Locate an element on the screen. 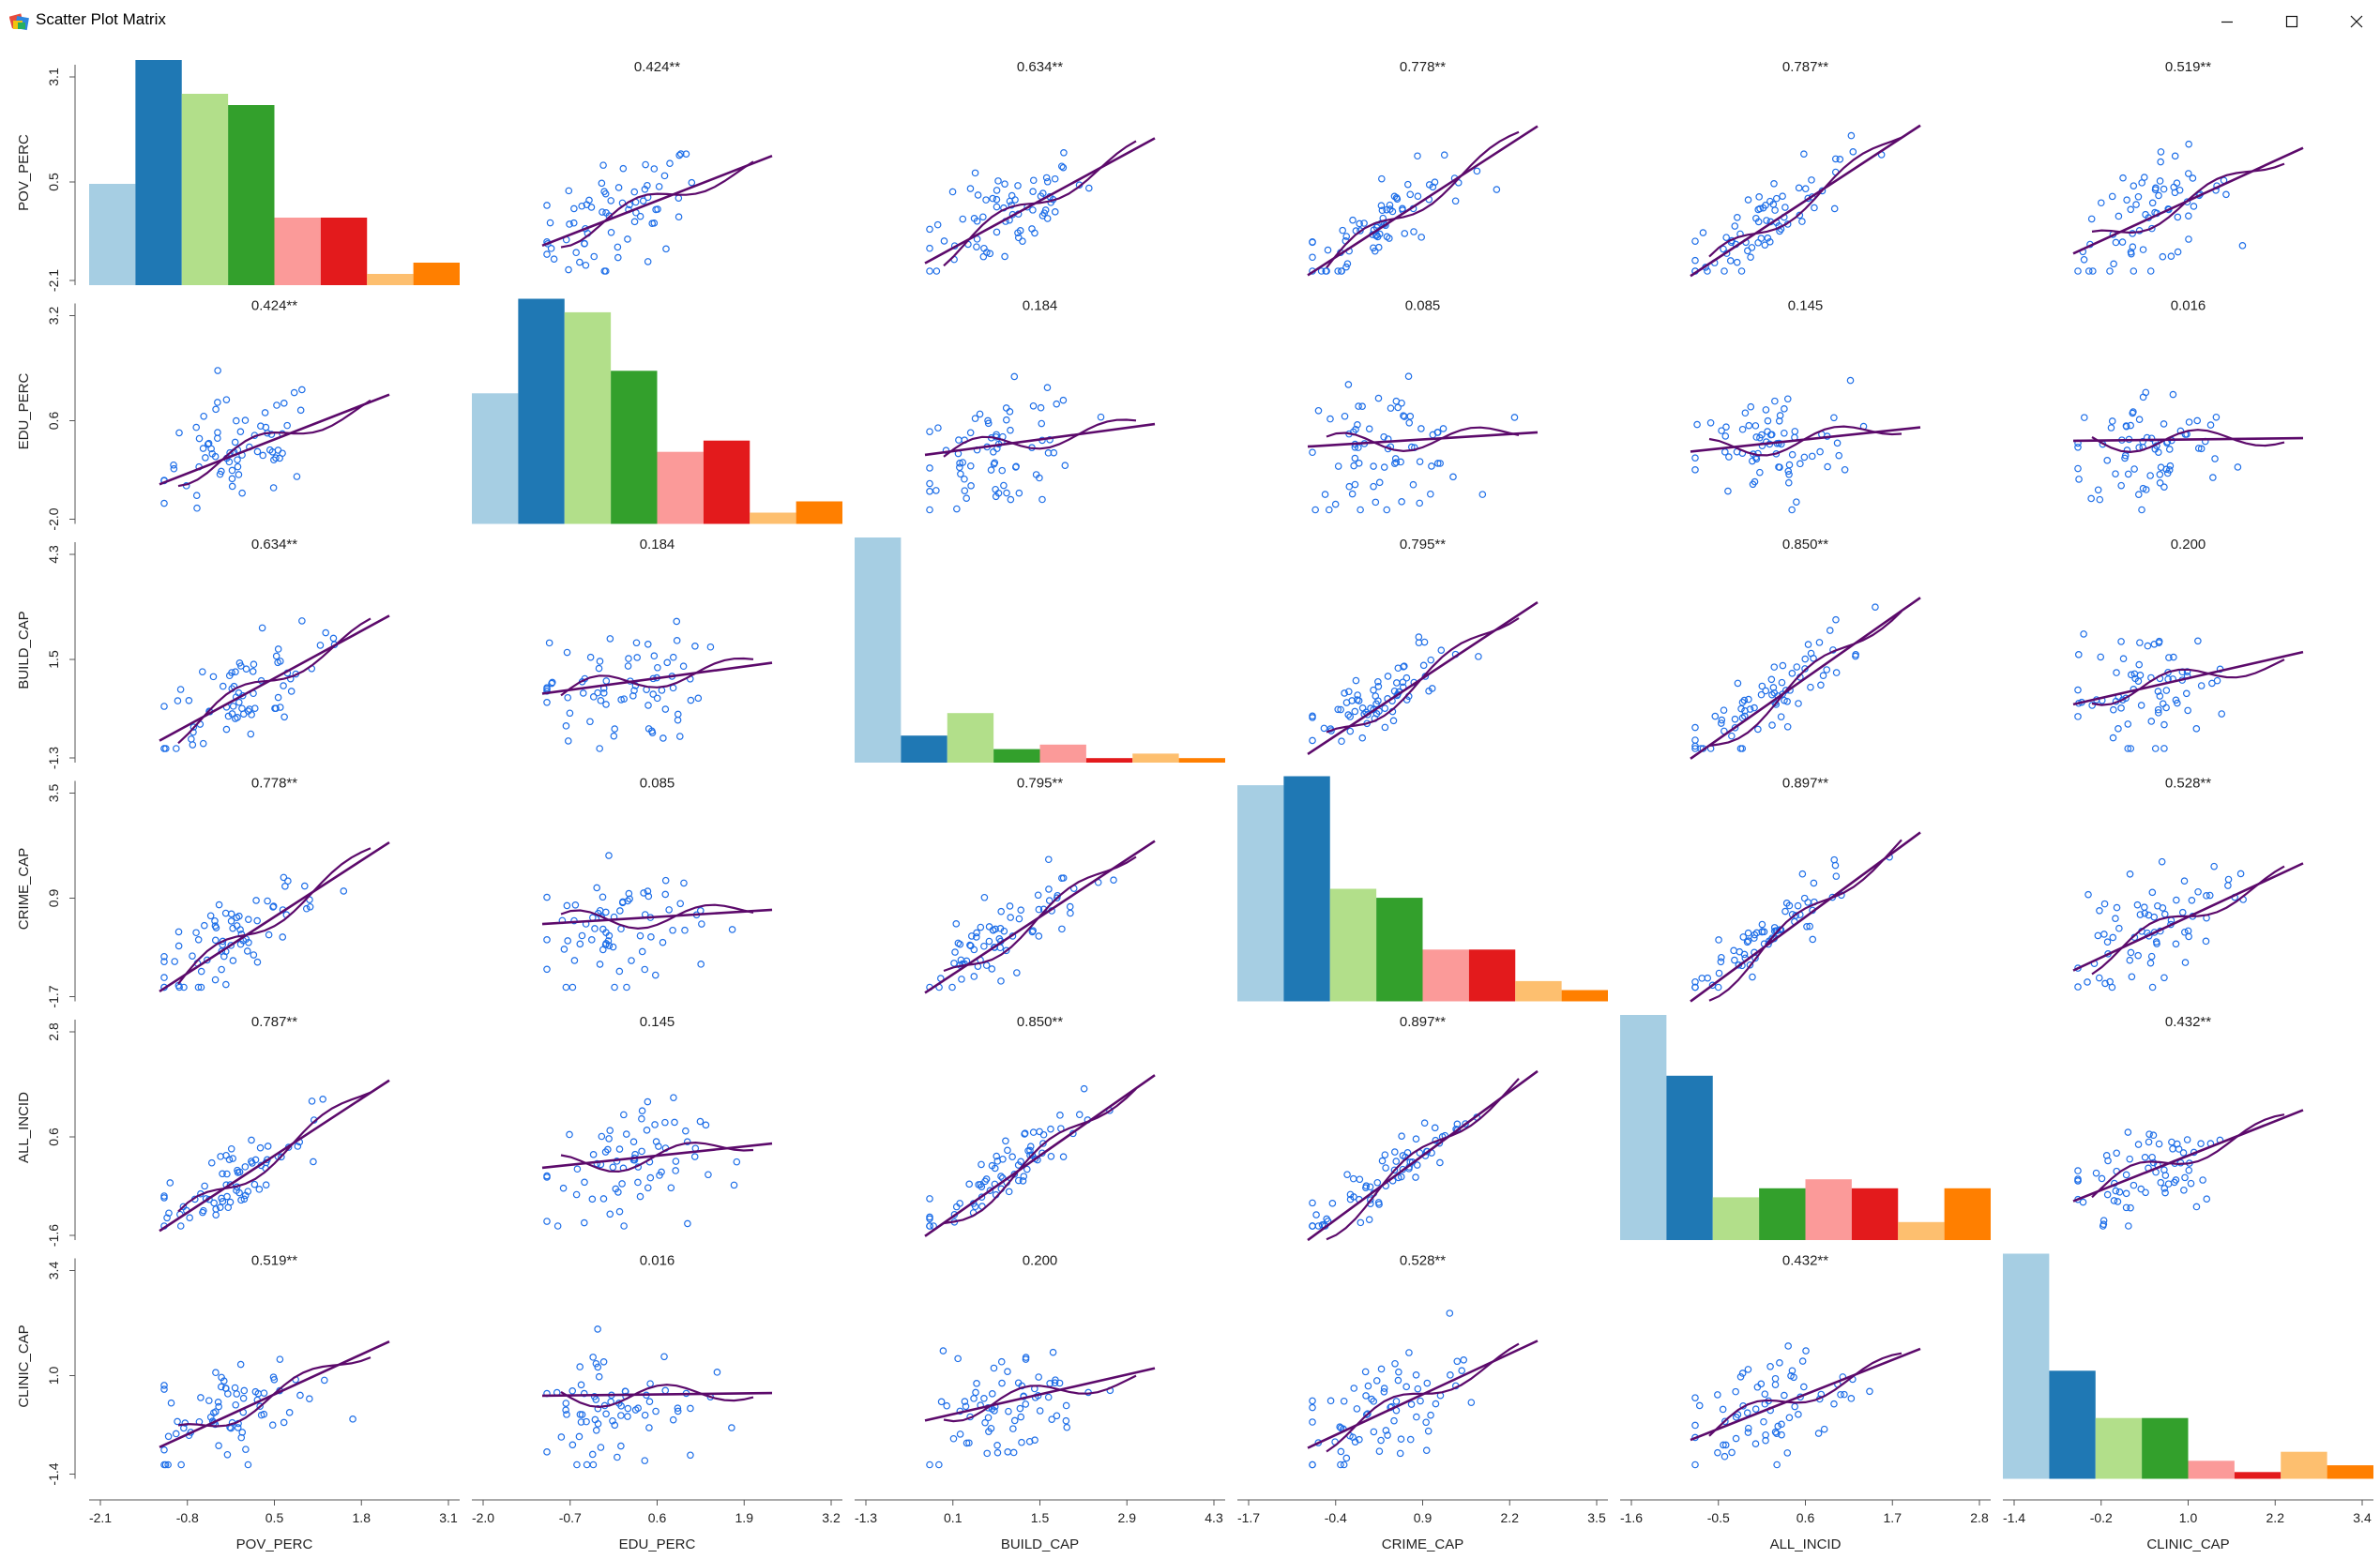 This screenshot has width=2380, height=1559. x-tick-label: -0.5 is located at coordinates (1718, 1518).